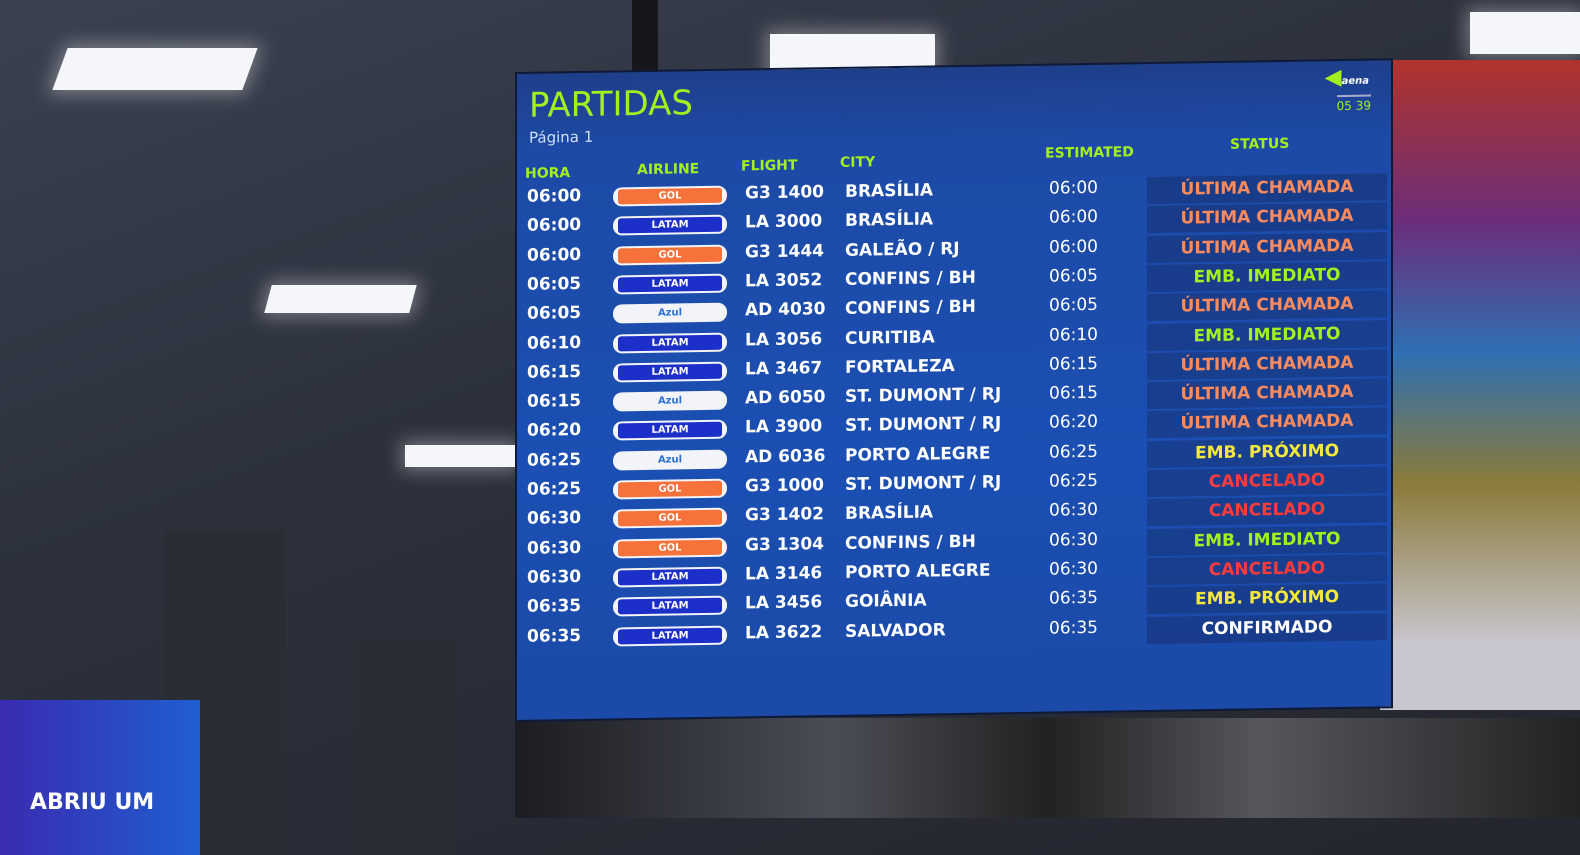  What do you see at coordinates (1346, 78) in the screenshot?
I see `aena-logo: ◀aena` at bounding box center [1346, 78].